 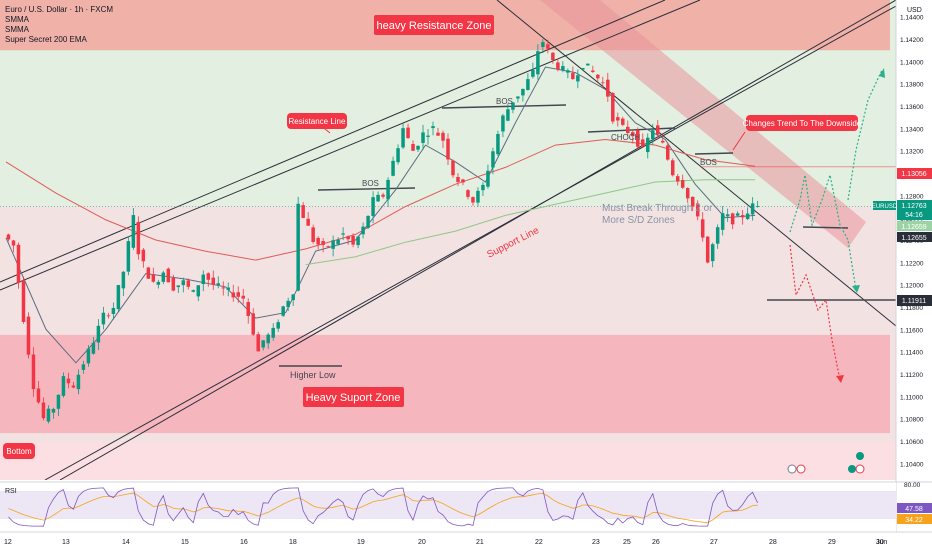 I want to click on y-tick-label: 1.14400, so click(x=912, y=18).